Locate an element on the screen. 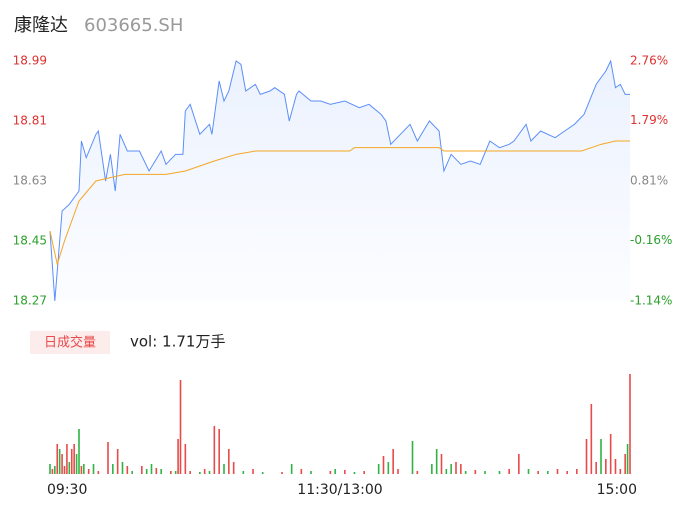  y-tick-label: 18.63 is located at coordinates (30, 181).